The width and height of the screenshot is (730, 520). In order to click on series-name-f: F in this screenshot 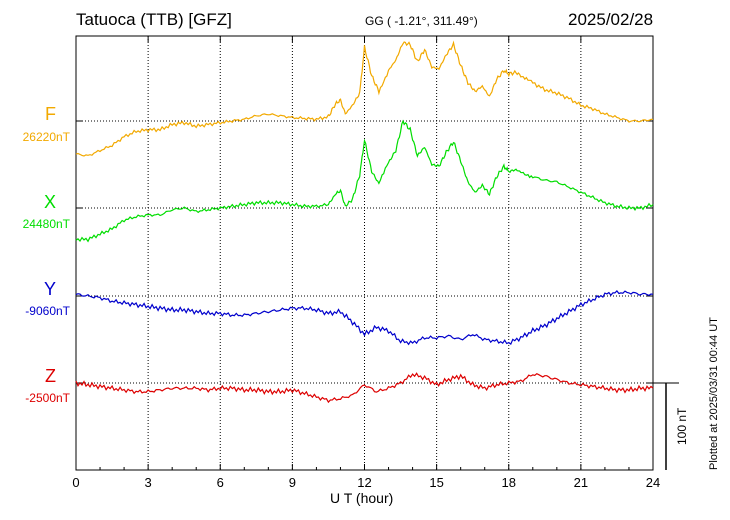, I will do `click(50, 114)`.